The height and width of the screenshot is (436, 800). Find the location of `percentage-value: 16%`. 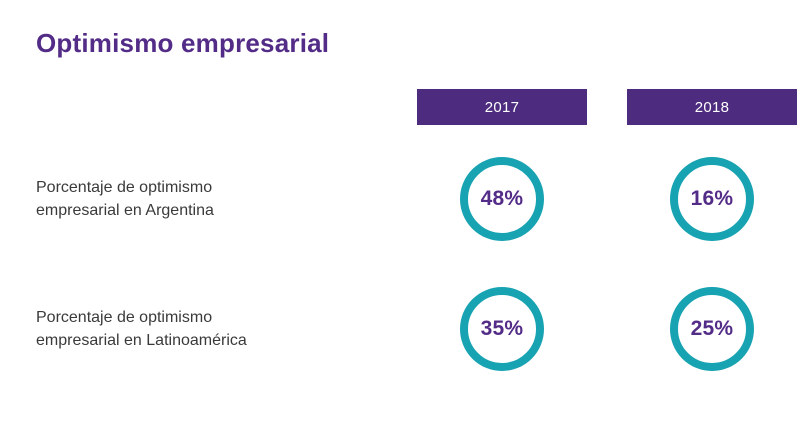

percentage-value: 16% is located at coordinates (712, 198).